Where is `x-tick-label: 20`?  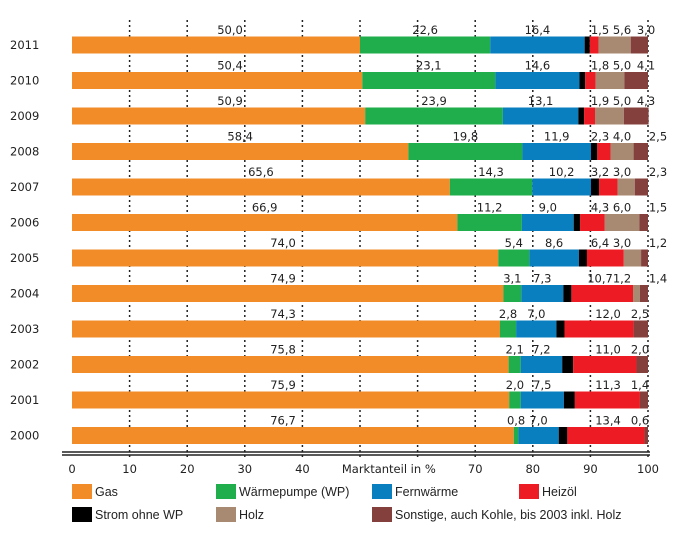
x-tick-label: 20 is located at coordinates (187, 469).